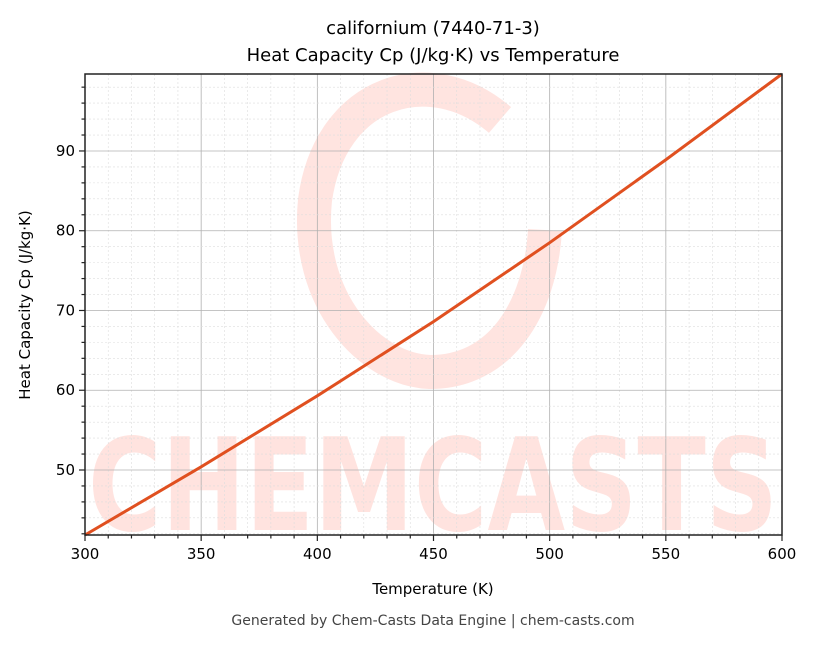 The width and height of the screenshot is (816, 648). What do you see at coordinates (65, 390) in the screenshot?
I see `y-tick-label: 60` at bounding box center [65, 390].